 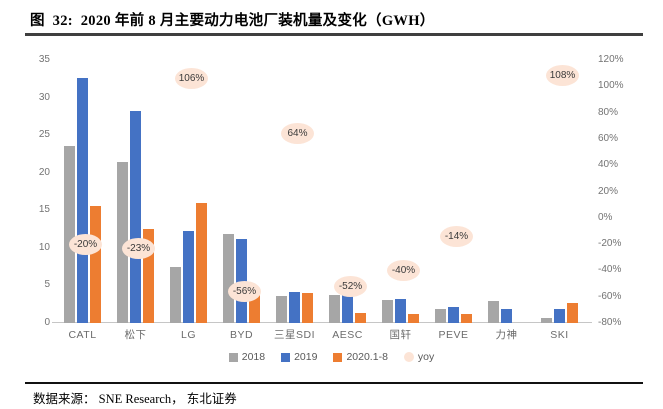 I want to click on yoy-bubble-SKI: 108%, so click(x=562, y=76).